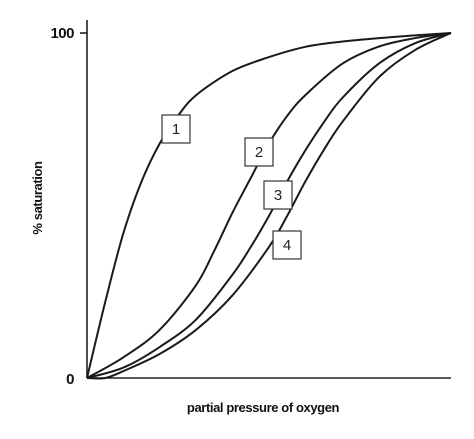 The height and width of the screenshot is (439, 474). I want to click on y-axis-label: % saturation, so click(37, 198).